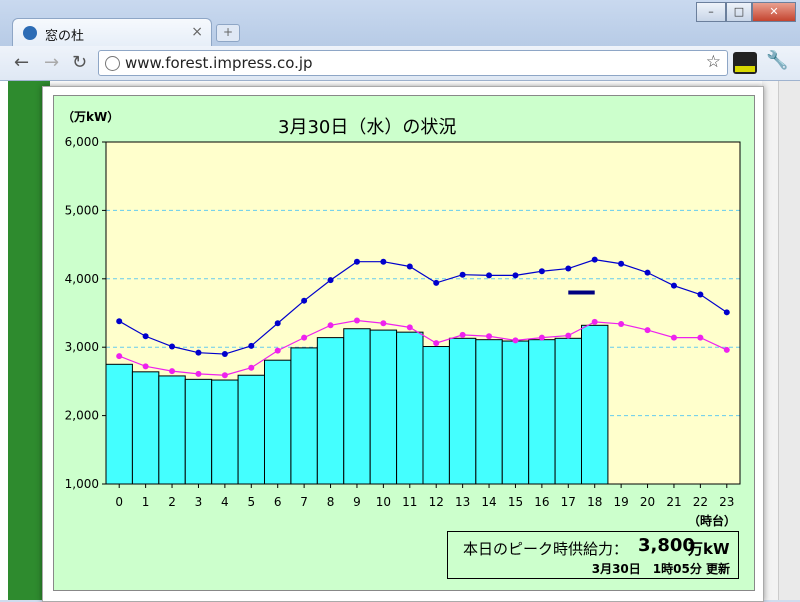  I want to click on new-tab-icon: +, so click(228, 33).